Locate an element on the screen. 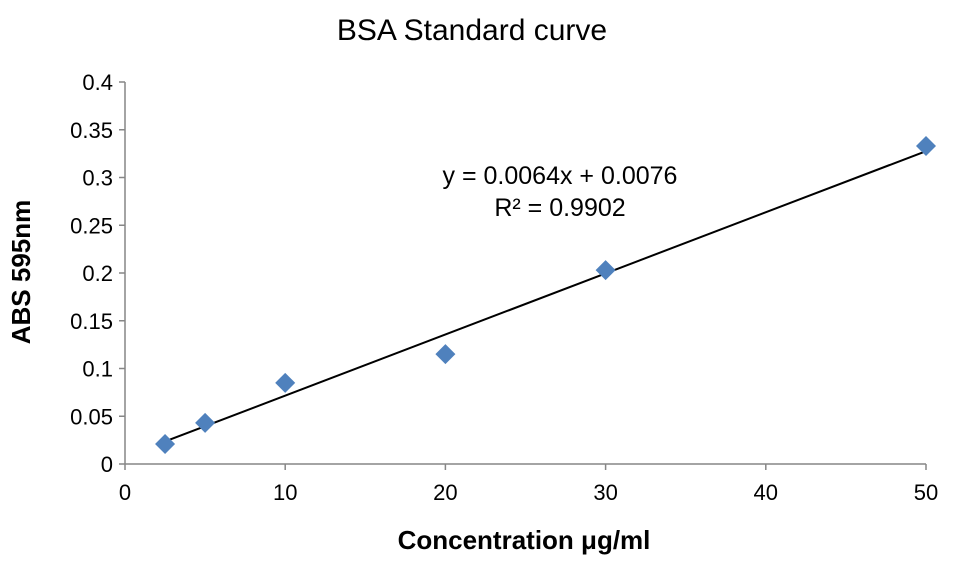 Image resolution: width=958 pixels, height=564 pixels. y-axis-ticks: 0 0.05 0.1 0.15 0.2 0.25 0.3 0.35 0.4 is located at coordinates (97, 273).